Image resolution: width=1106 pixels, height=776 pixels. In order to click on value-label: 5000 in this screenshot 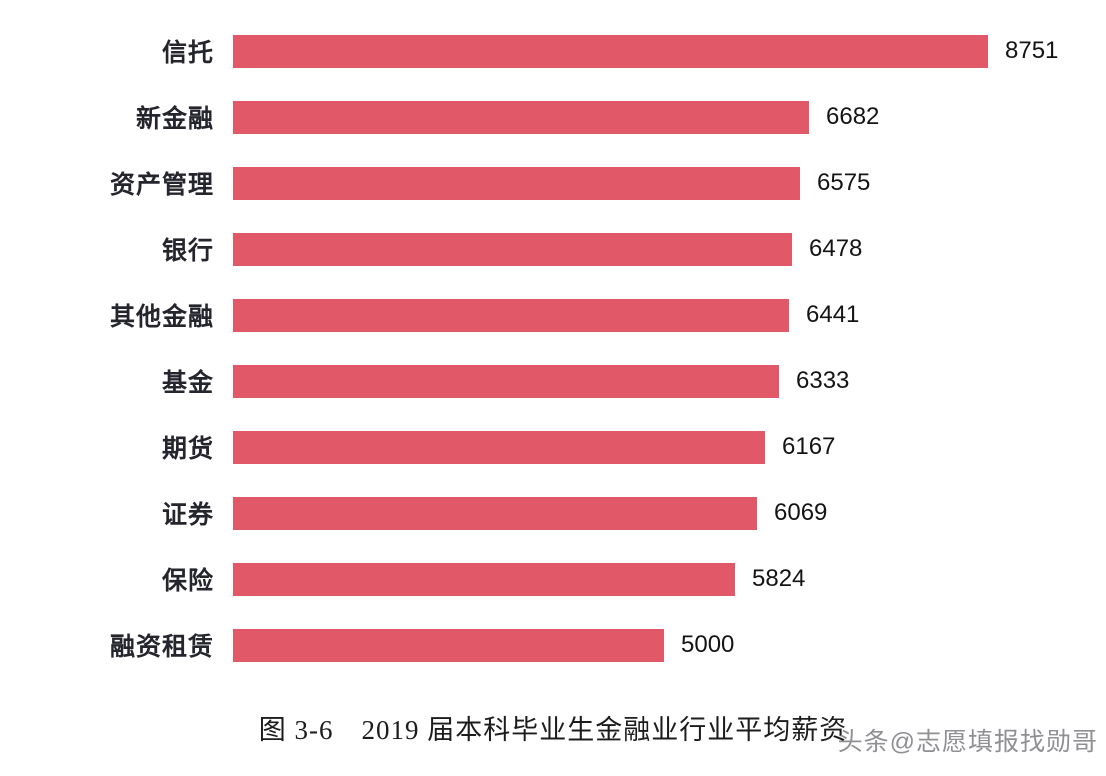, I will do `click(708, 644)`.